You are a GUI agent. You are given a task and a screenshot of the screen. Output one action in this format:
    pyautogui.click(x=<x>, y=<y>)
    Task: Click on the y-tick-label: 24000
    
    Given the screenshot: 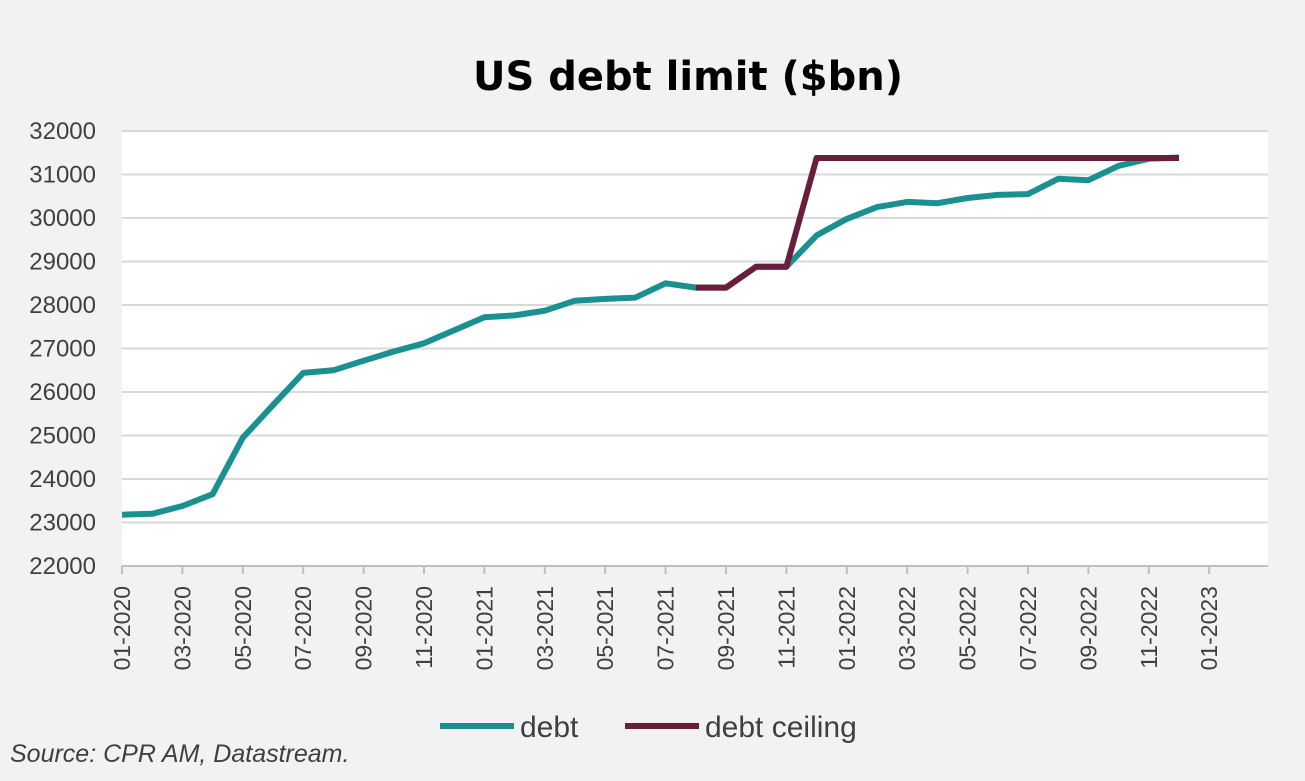 What is the action you would take?
    pyautogui.click(x=62, y=479)
    